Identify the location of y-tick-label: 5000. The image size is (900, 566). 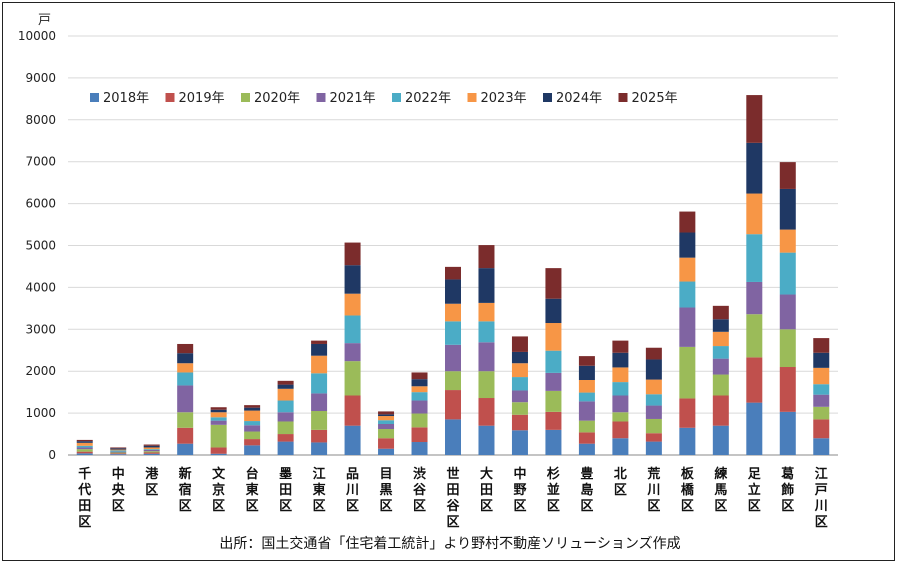
(40, 246).